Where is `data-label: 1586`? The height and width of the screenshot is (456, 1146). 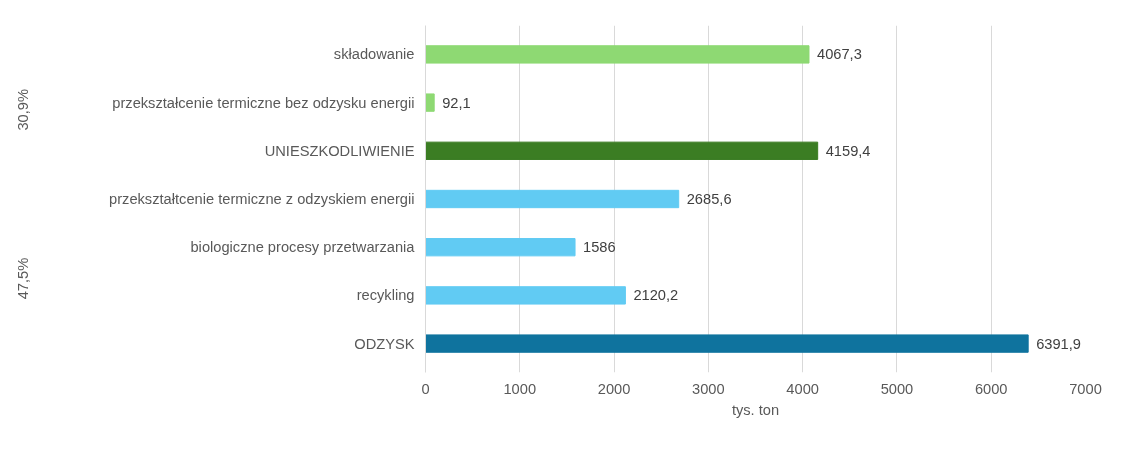
data-label: 1586 is located at coordinates (599, 247).